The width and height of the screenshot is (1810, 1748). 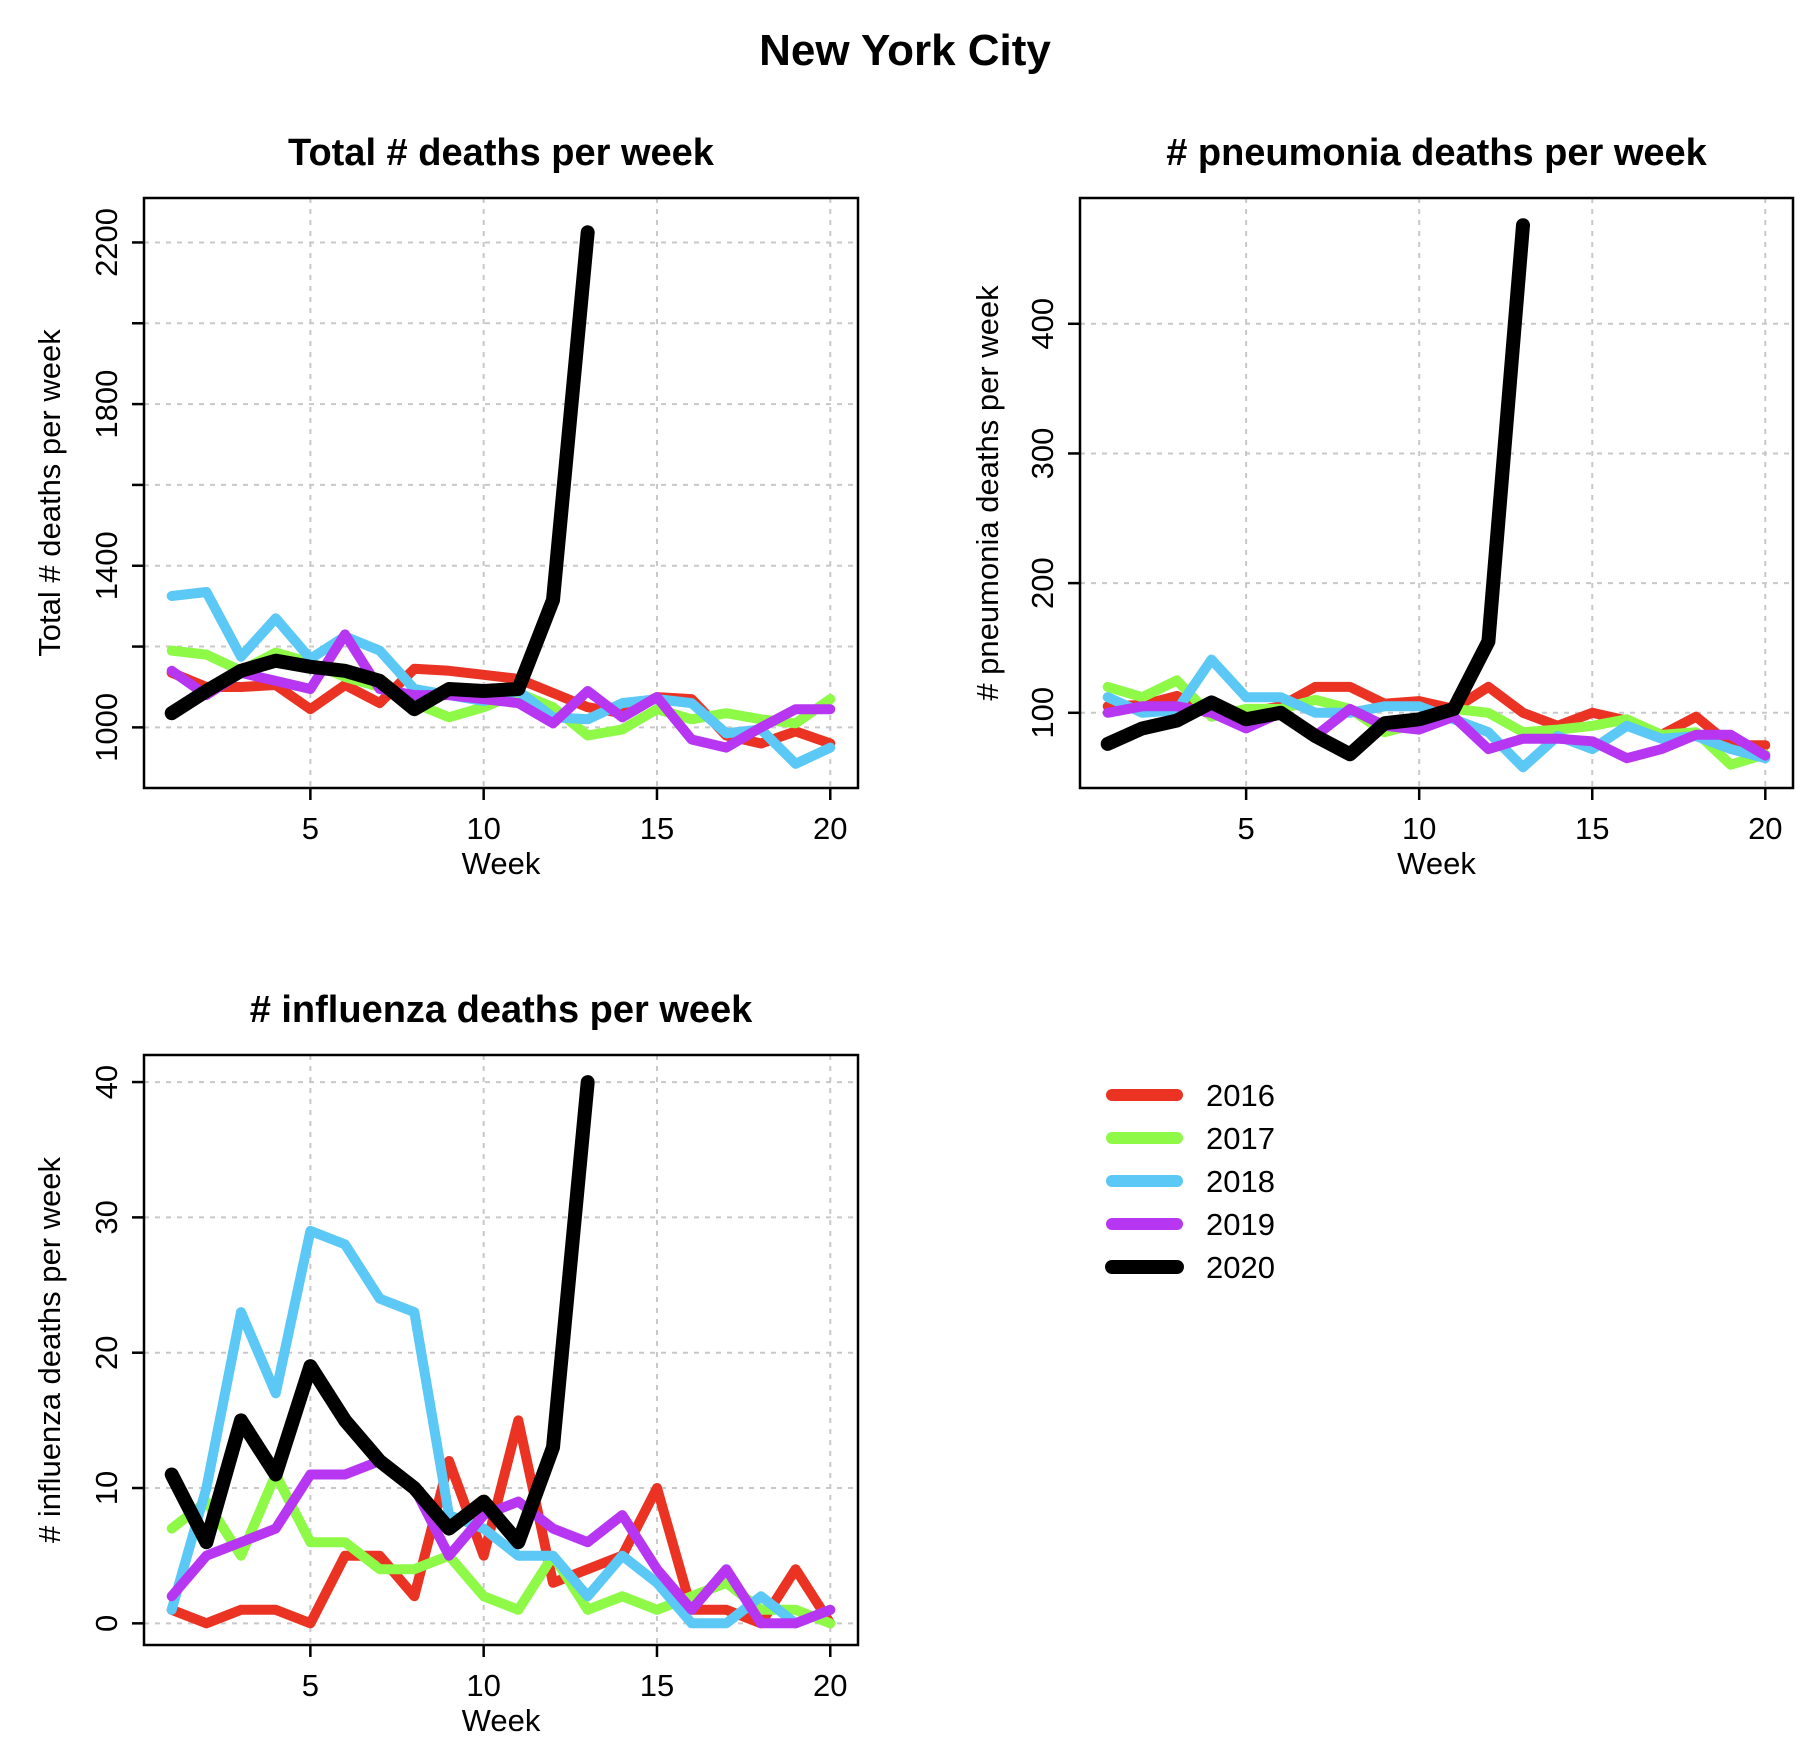 I want to click on y-axis-label: # pneumonia deaths per week, so click(x=987, y=493).